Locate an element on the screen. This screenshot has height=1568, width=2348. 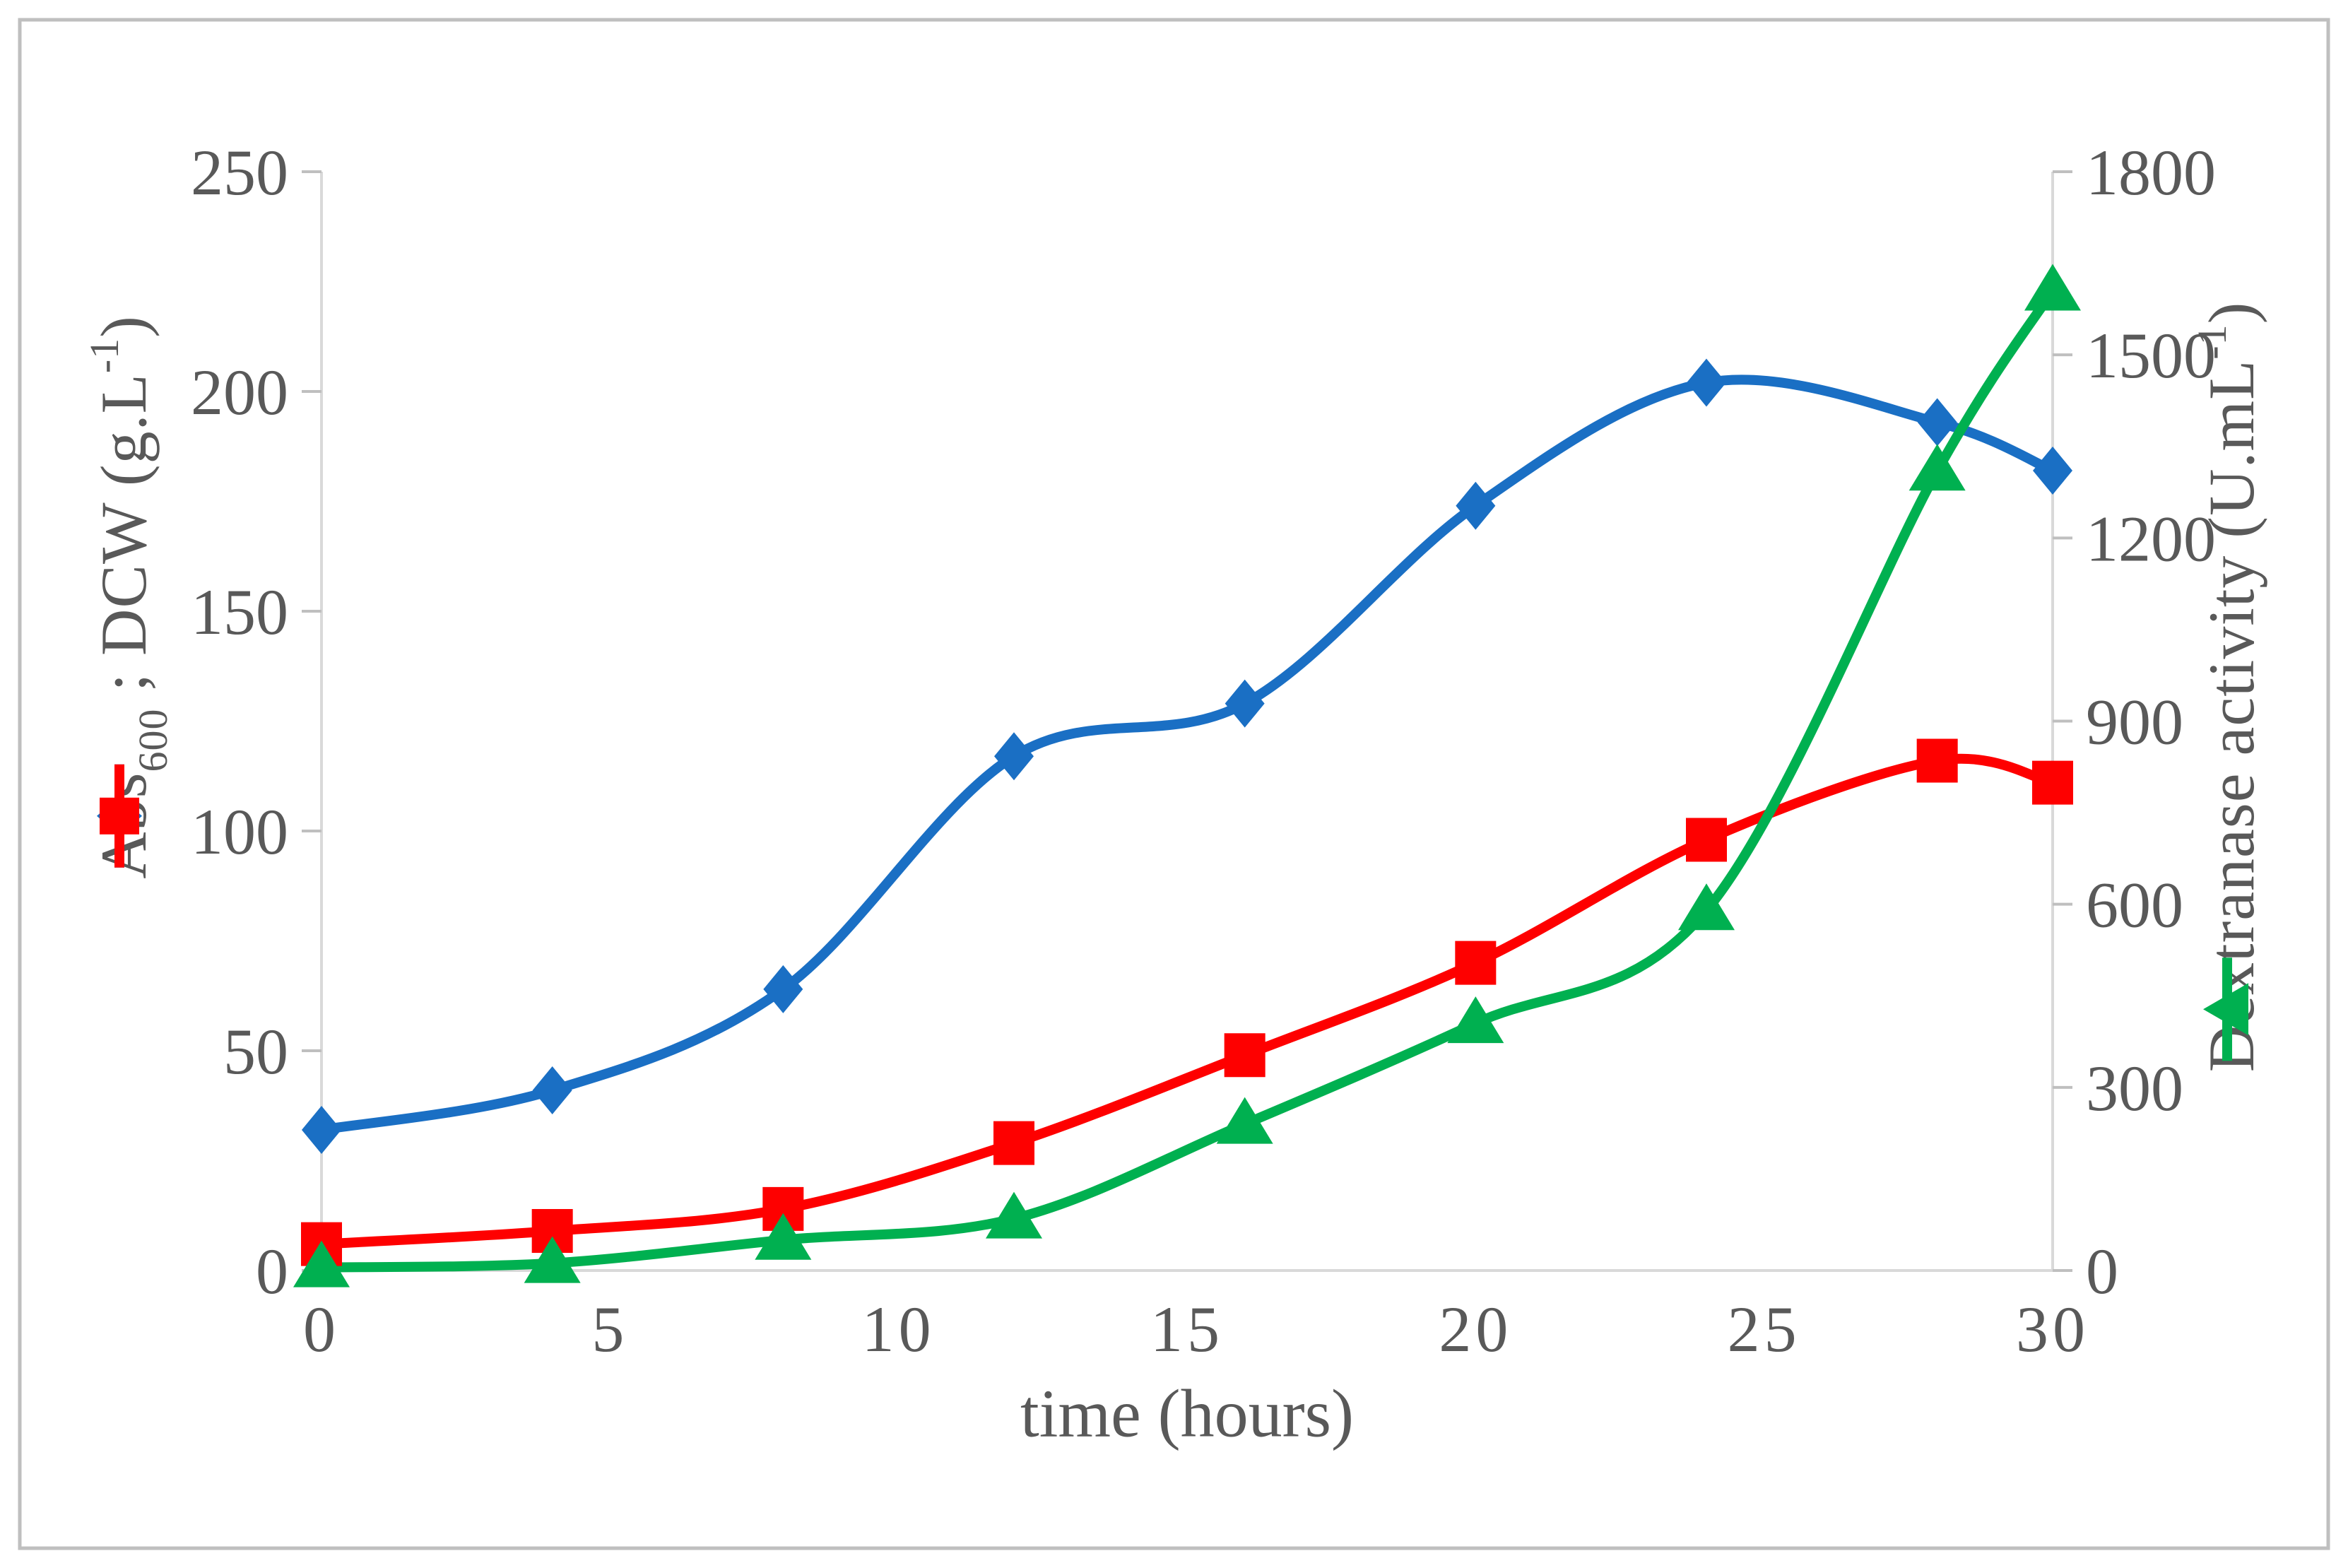
right-axis-tick-label: 1500 is located at coordinates (2151, 355).